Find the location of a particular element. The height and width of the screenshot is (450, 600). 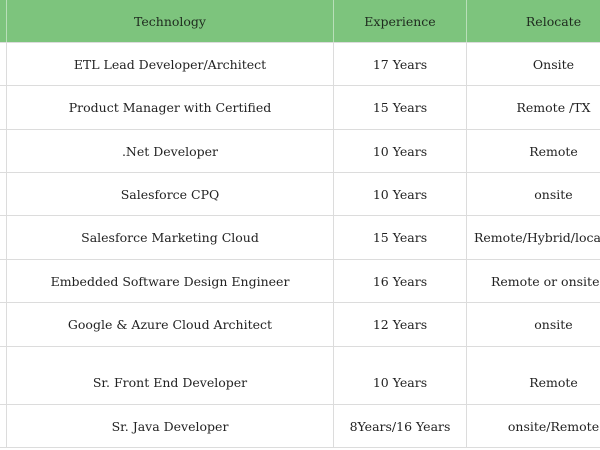

technology-cell: Salesforce Marketing Cloud is located at coordinates (170, 237).